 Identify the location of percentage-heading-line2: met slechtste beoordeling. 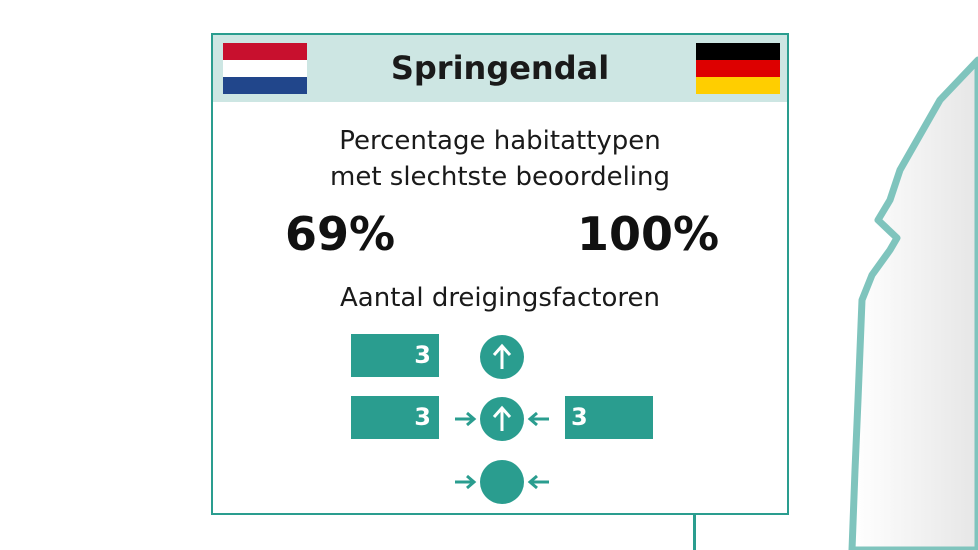
(500, 177).